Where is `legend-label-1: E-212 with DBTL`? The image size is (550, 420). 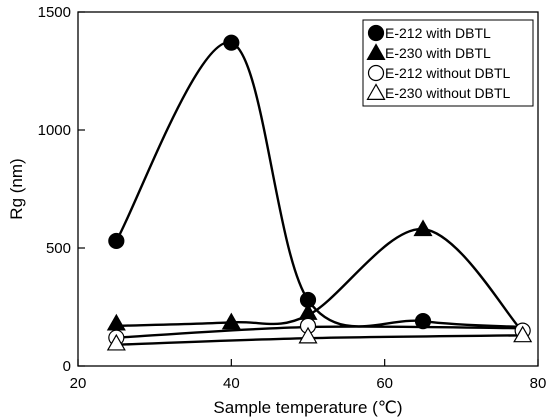 legend-label-1: E-212 with DBTL is located at coordinates (438, 33).